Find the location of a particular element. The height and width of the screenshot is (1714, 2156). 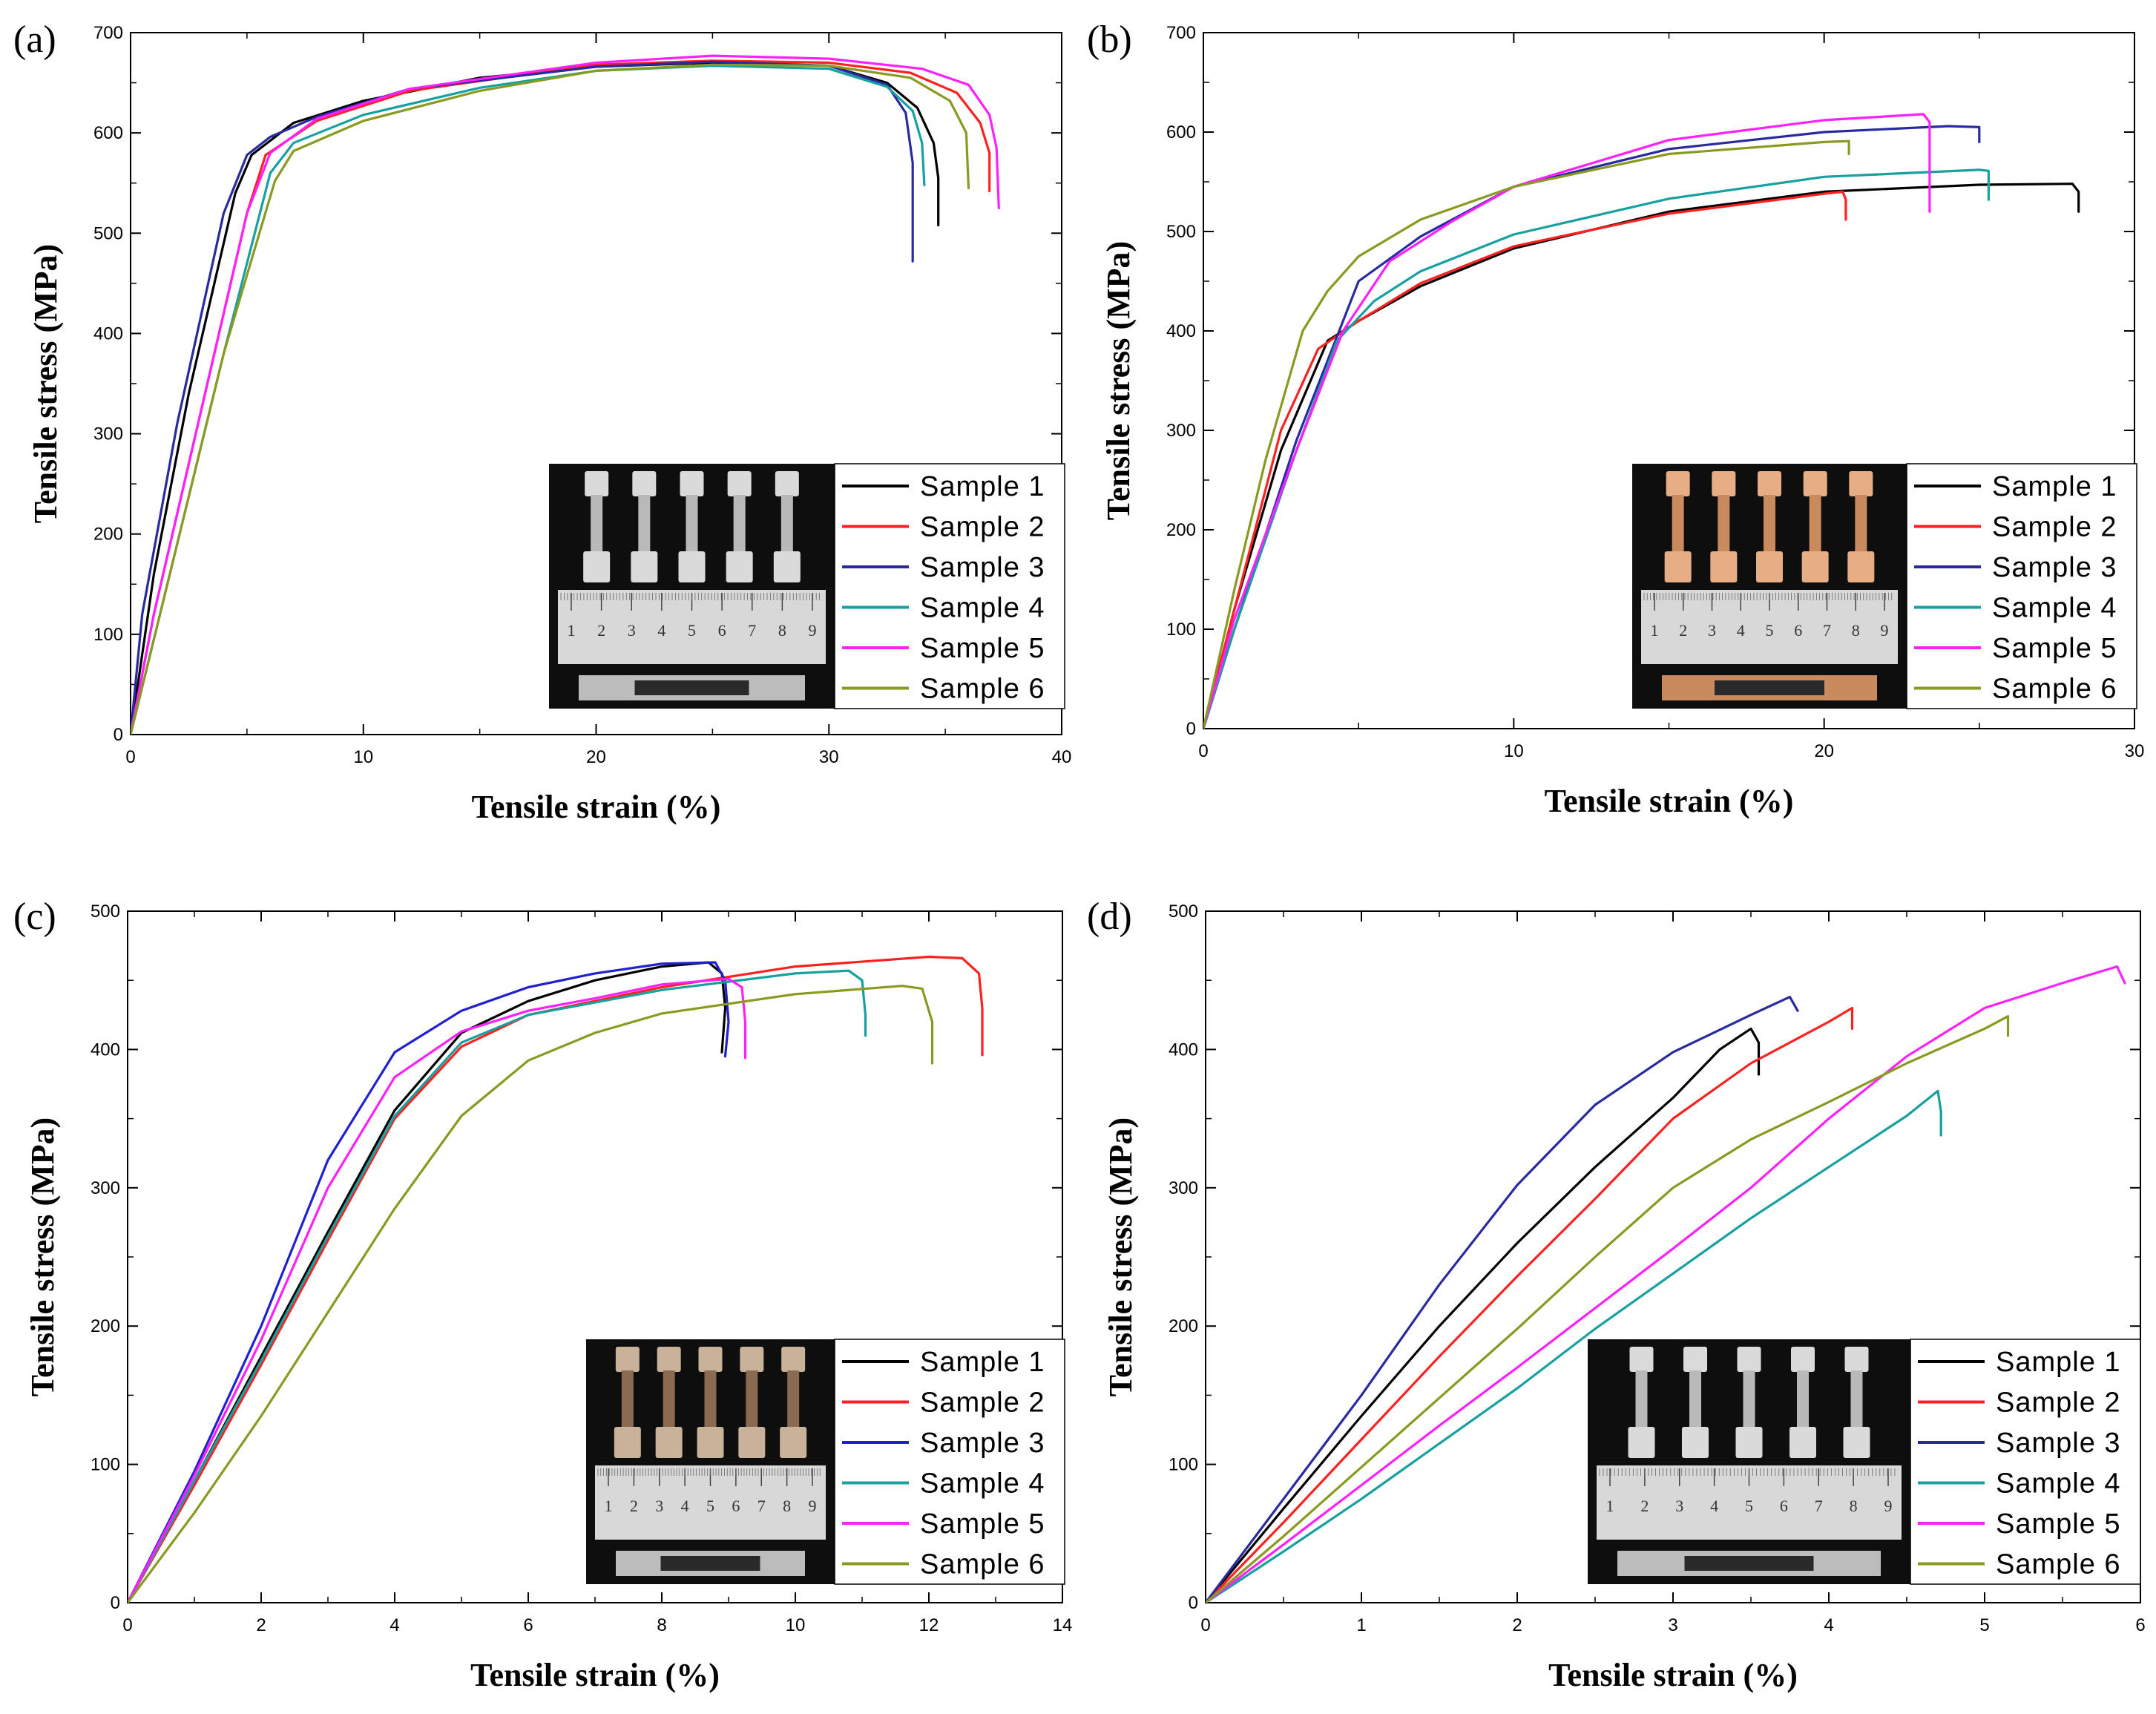

y-tick-label: 300 is located at coordinates (1184, 1188).